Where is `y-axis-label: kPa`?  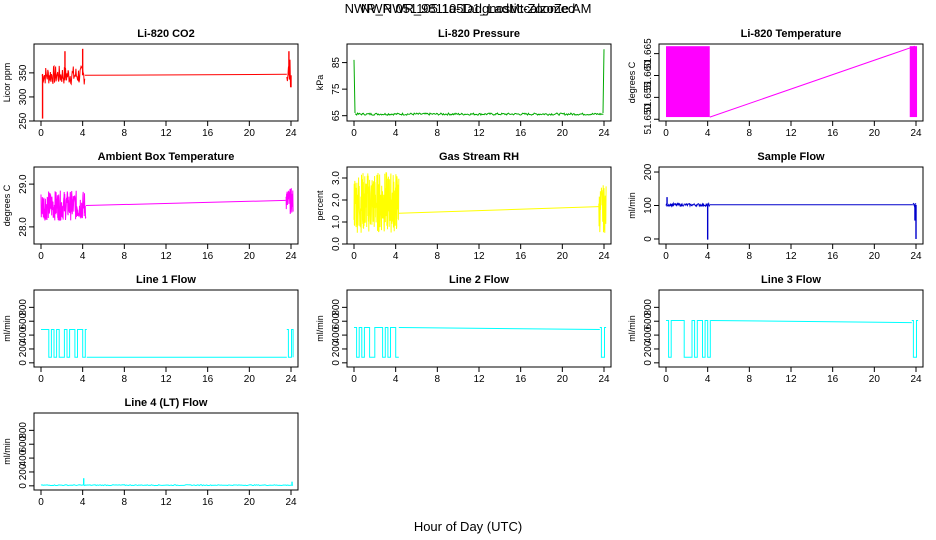
y-axis-label: kPa is located at coordinates (320, 83).